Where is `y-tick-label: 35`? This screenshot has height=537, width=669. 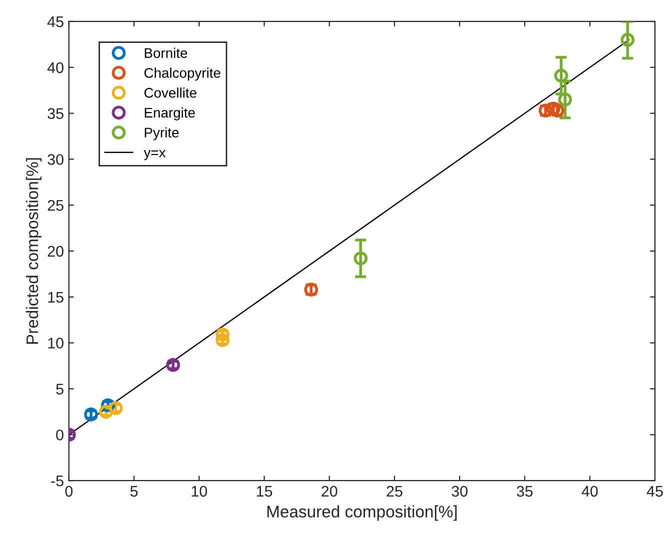
y-tick-label: 35 is located at coordinates (56, 113).